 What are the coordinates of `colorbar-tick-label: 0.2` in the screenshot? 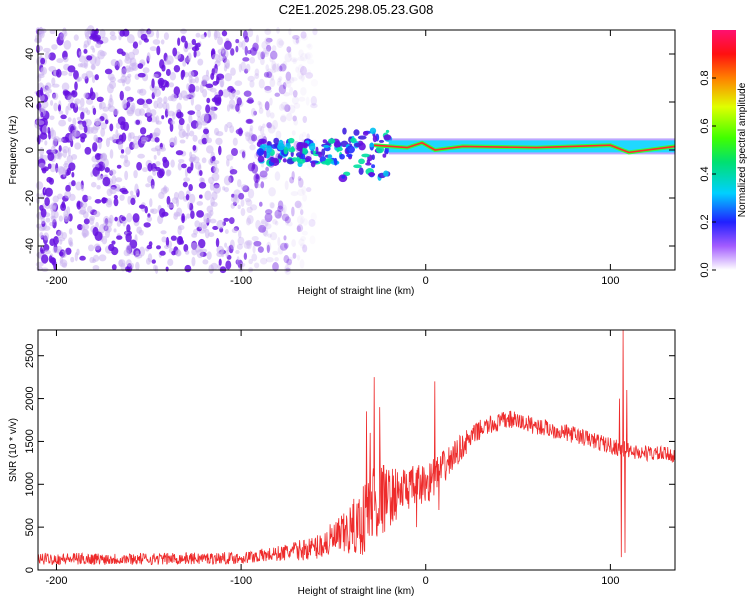 It's located at (705, 221).